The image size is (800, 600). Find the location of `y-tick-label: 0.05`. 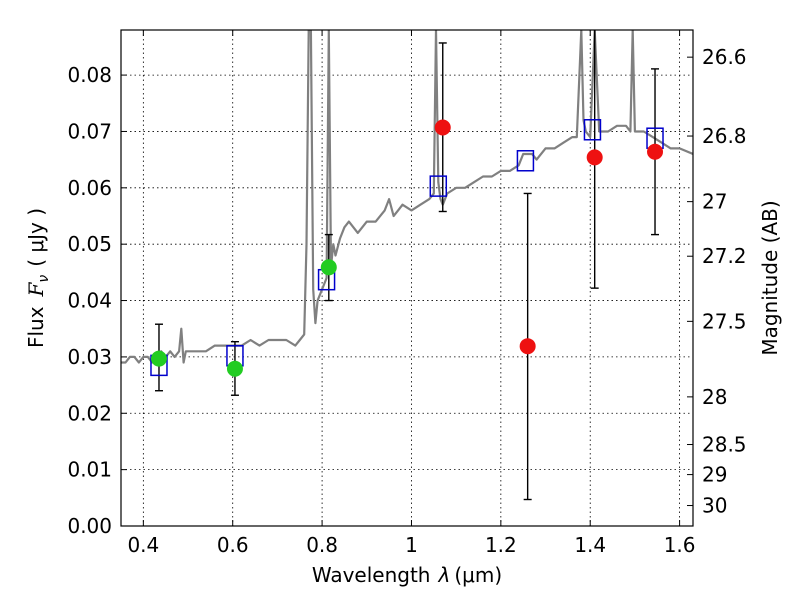

y-tick-label: 0.05 is located at coordinates (89, 244).